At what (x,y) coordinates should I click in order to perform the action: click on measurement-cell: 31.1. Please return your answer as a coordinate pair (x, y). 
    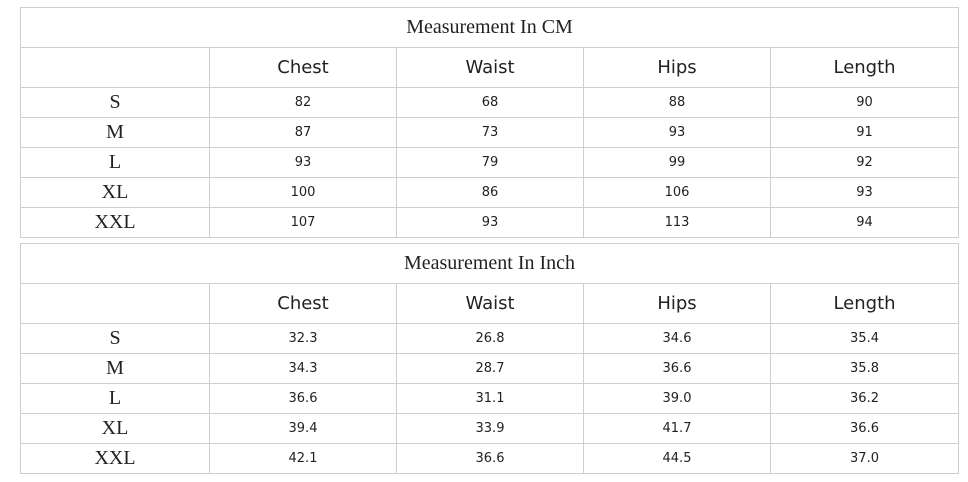
    Looking at the image, I should click on (490, 398).